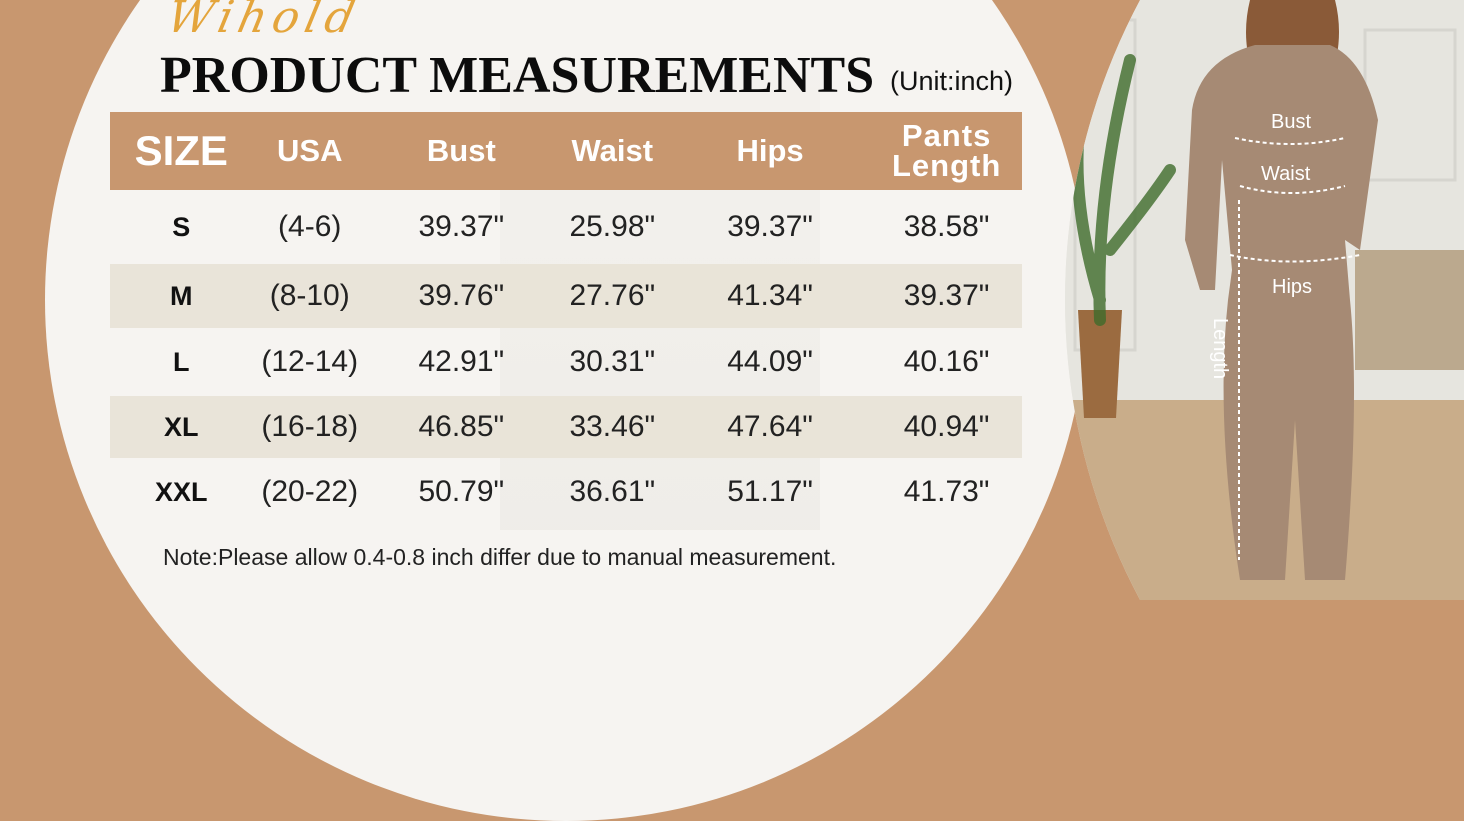 Image resolution: width=1464 pixels, height=821 pixels. Describe the element at coordinates (1290, 141) in the screenshot. I see `bust-line` at that location.